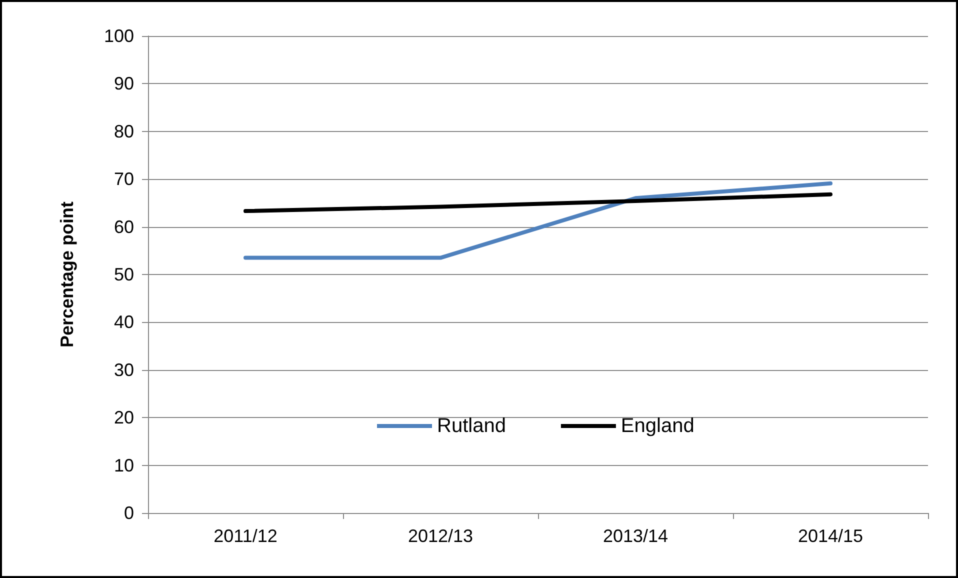  Describe the element at coordinates (124, 274) in the screenshot. I see `y-tick-label: 50` at that location.